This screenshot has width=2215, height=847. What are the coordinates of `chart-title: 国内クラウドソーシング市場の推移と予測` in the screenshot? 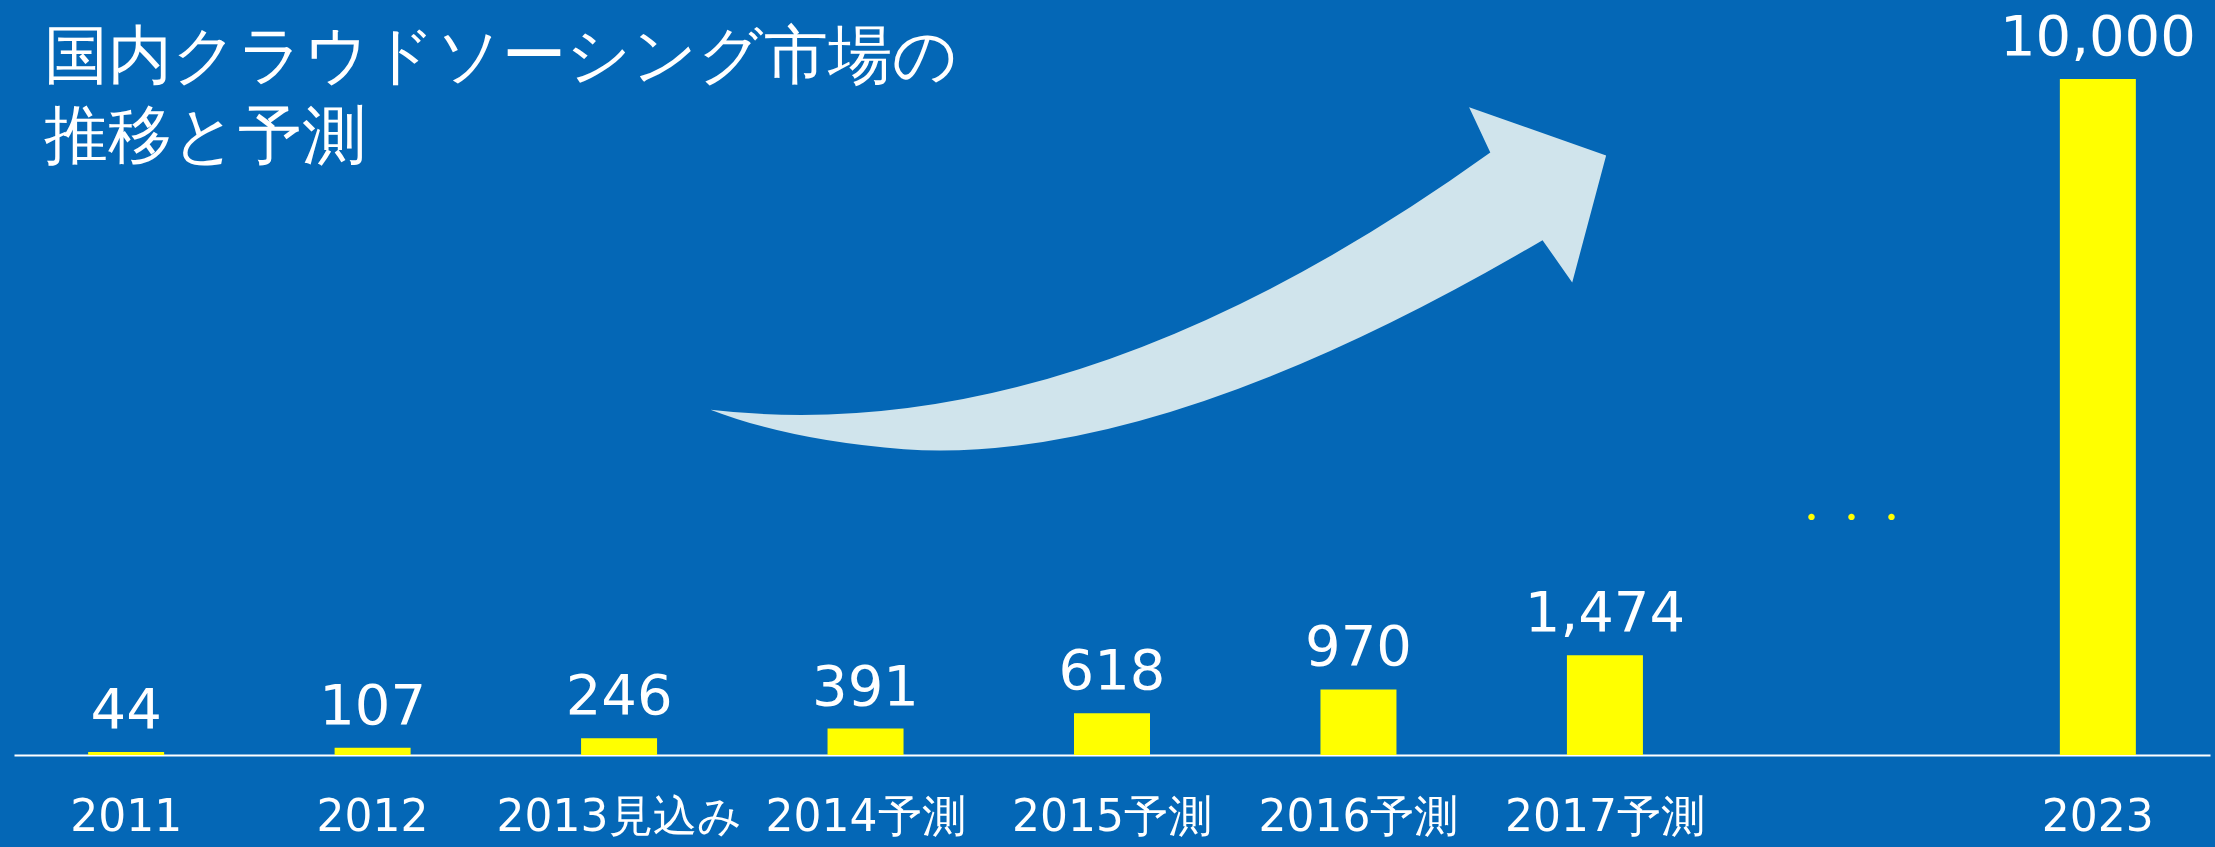 It's located at (501, 95).